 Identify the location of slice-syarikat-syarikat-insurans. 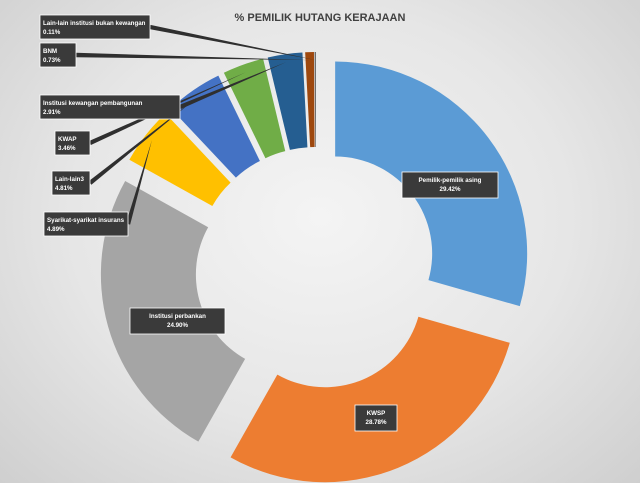
(180, 160).